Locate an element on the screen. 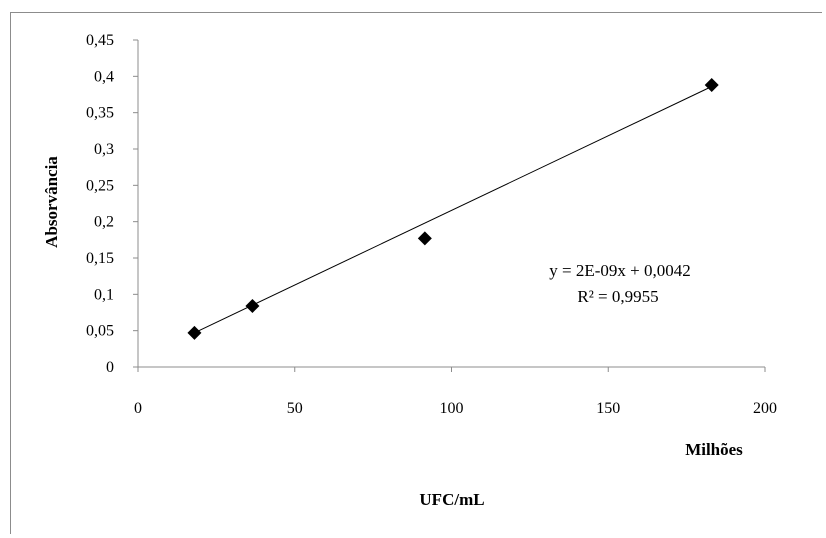  y-tick-label: 0 is located at coordinates (110, 367).